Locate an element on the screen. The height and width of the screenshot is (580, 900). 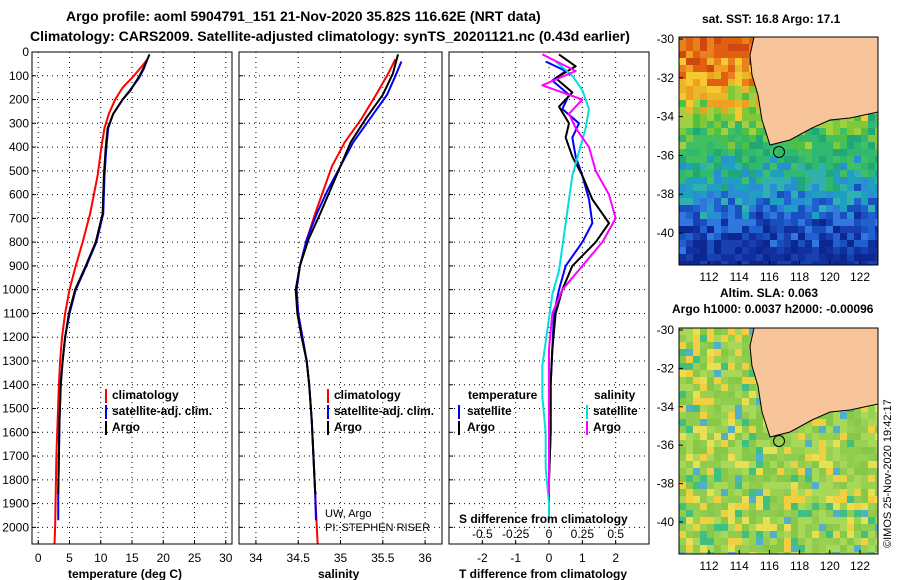
depth-tick-label: 1600 is located at coordinates (15, 432).